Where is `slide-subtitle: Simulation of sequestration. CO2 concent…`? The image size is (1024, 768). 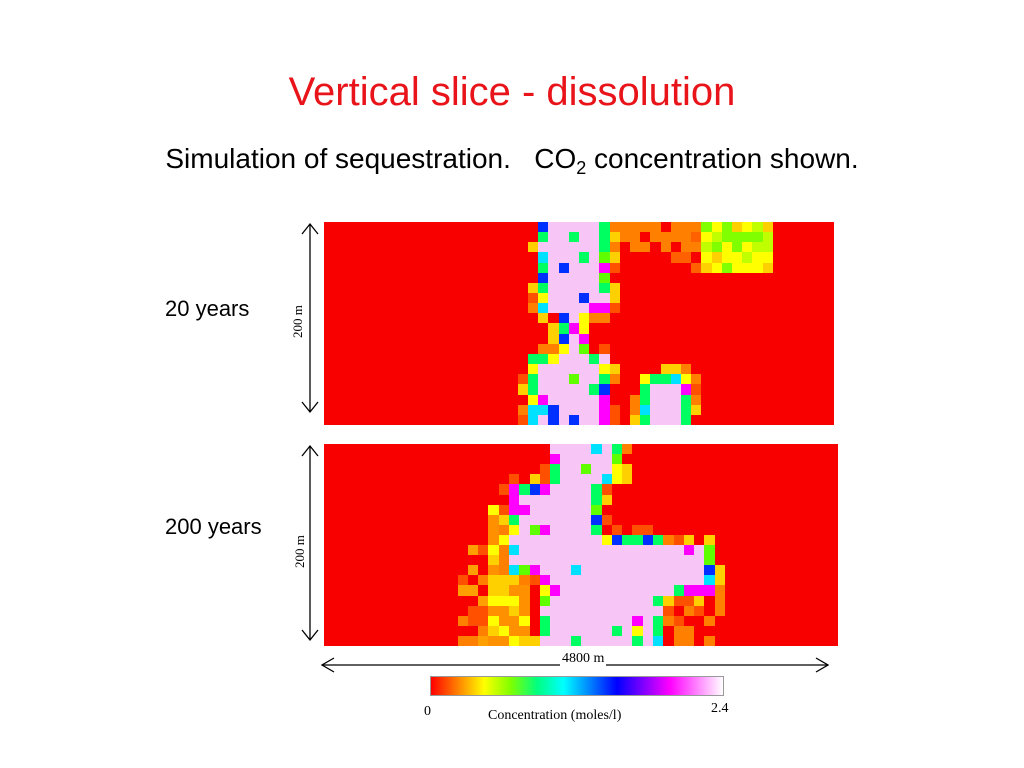 slide-subtitle: Simulation of sequestration. CO2 concent… is located at coordinates (512, 160).